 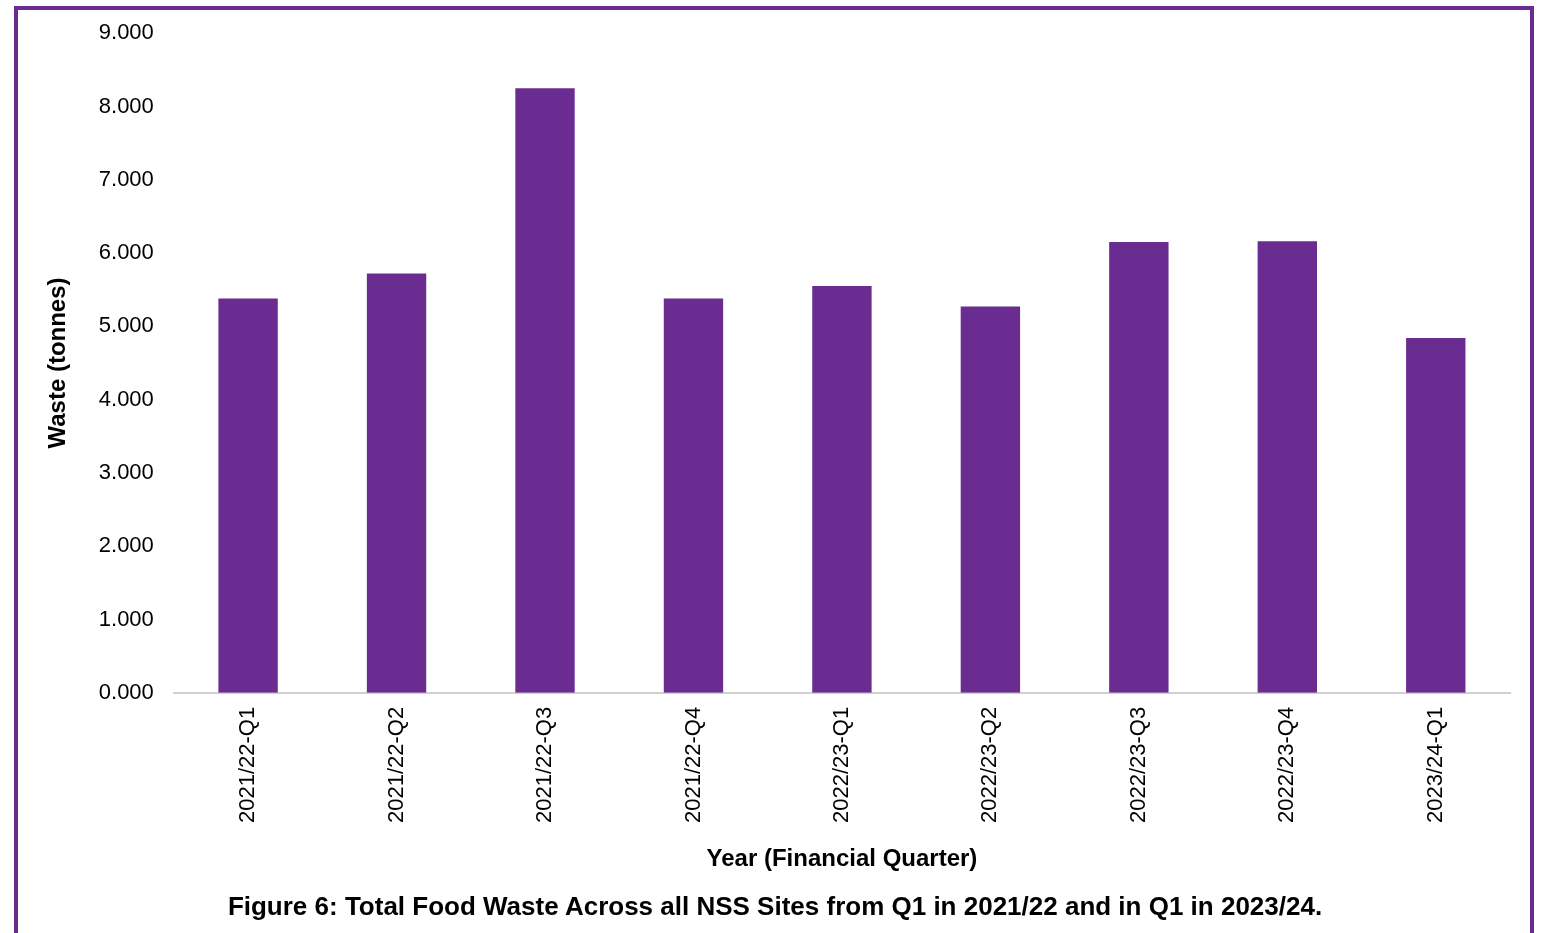 What do you see at coordinates (126, 32) in the screenshot?
I see `y-tick-label: 9.000` at bounding box center [126, 32].